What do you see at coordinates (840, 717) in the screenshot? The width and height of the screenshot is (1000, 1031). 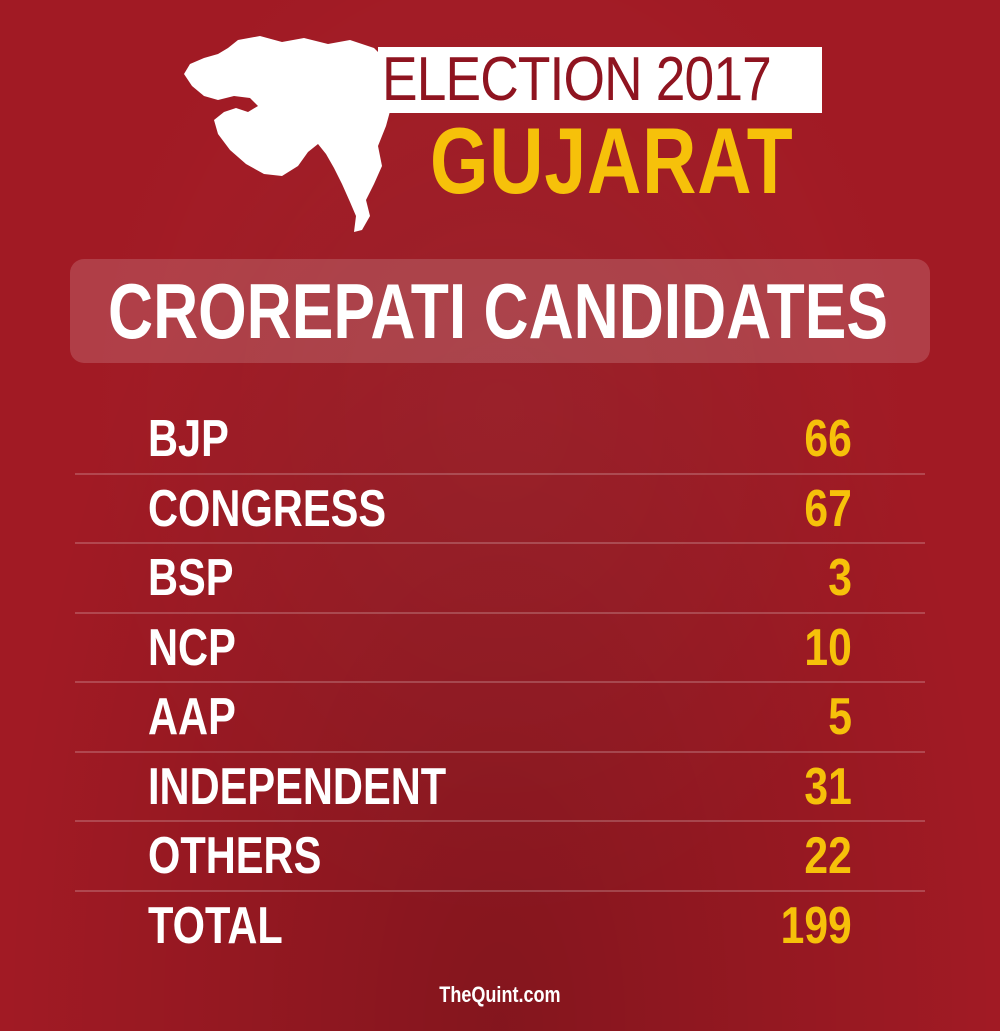 I see `candidate-count: 5` at bounding box center [840, 717].